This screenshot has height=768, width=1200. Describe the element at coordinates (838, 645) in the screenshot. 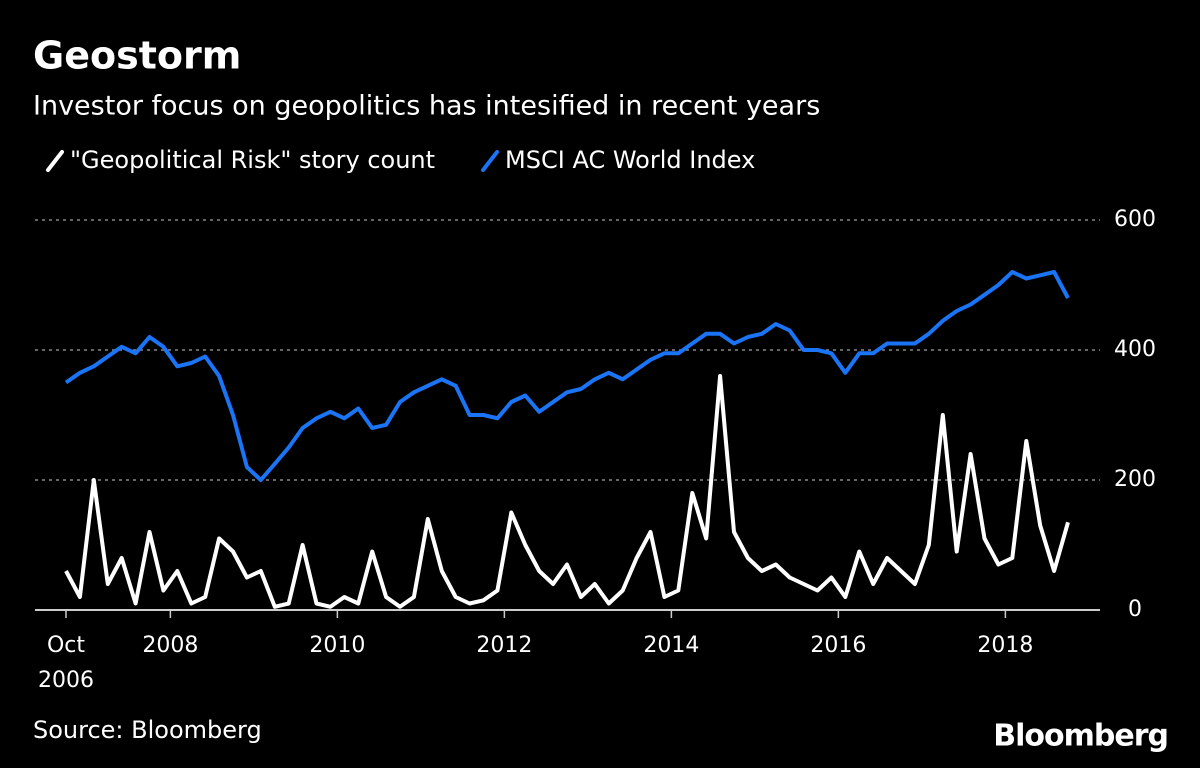

I see `x-tick-label: 2016` at that location.